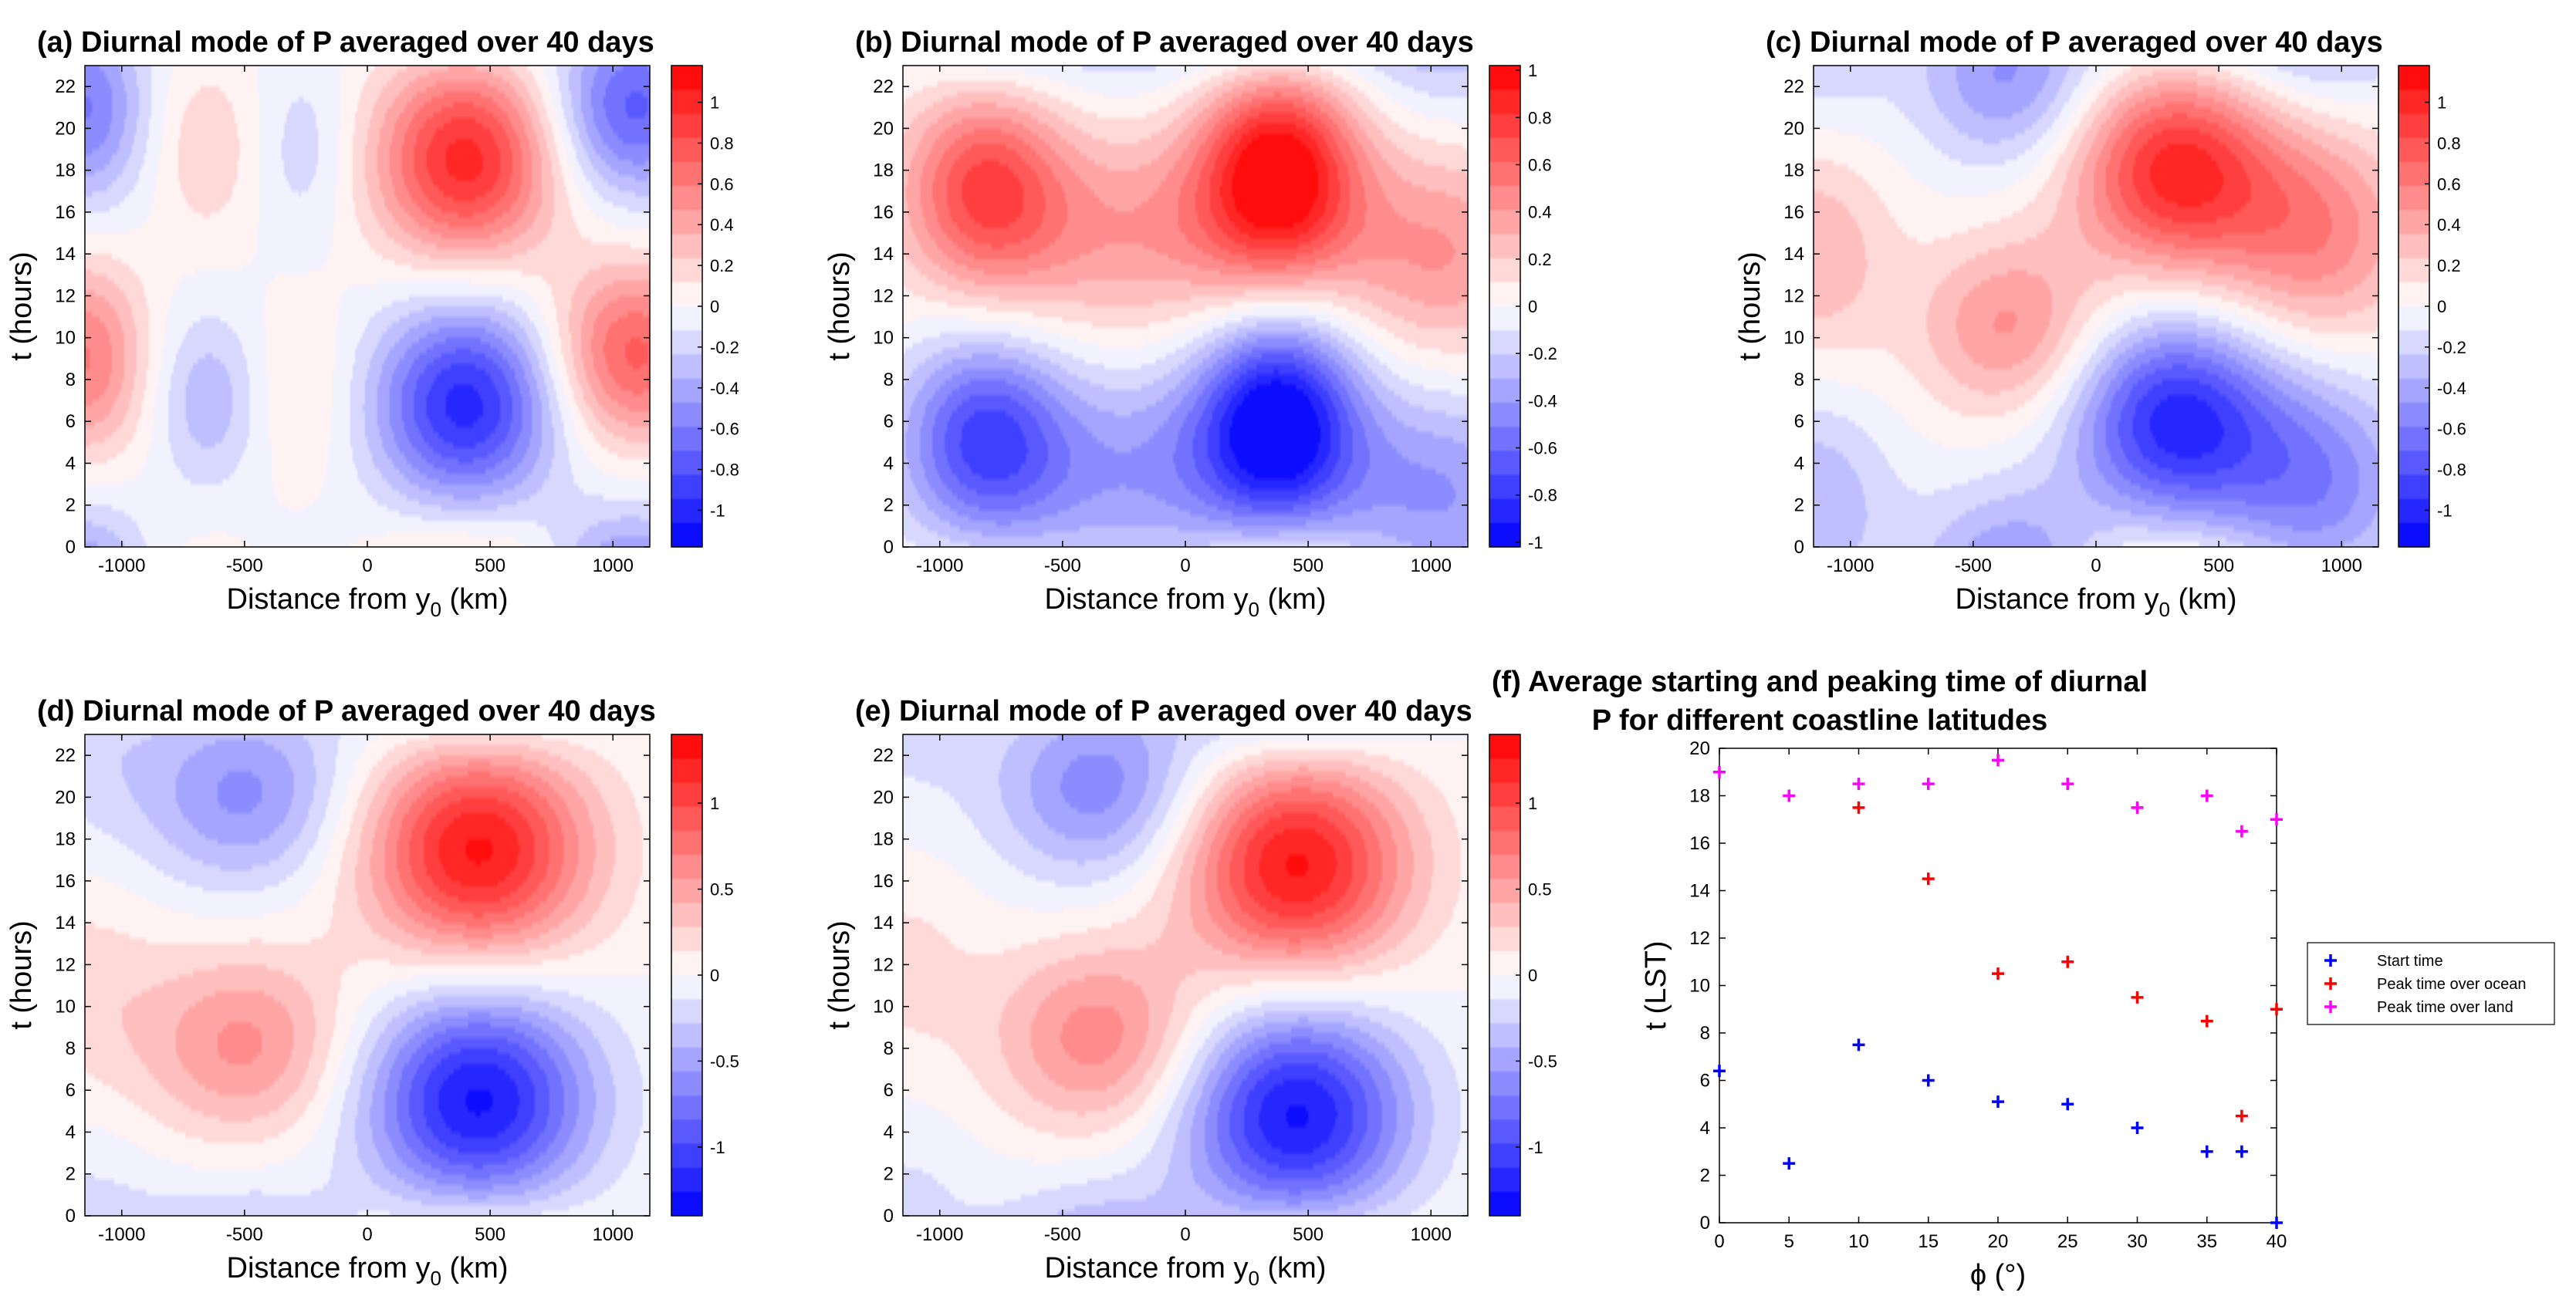 The height and width of the screenshot is (1313, 2576). What do you see at coordinates (714, 975) in the screenshot?
I see `colorbar-tick-label: 0` at bounding box center [714, 975].